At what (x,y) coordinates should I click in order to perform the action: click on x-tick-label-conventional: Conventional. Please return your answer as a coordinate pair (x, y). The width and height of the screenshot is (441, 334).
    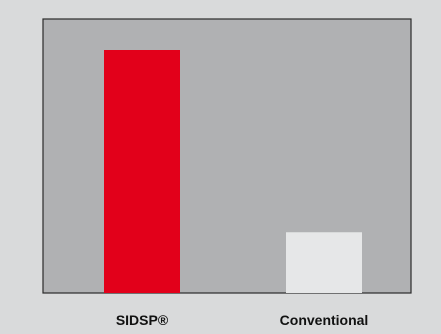
    Looking at the image, I should click on (324, 320).